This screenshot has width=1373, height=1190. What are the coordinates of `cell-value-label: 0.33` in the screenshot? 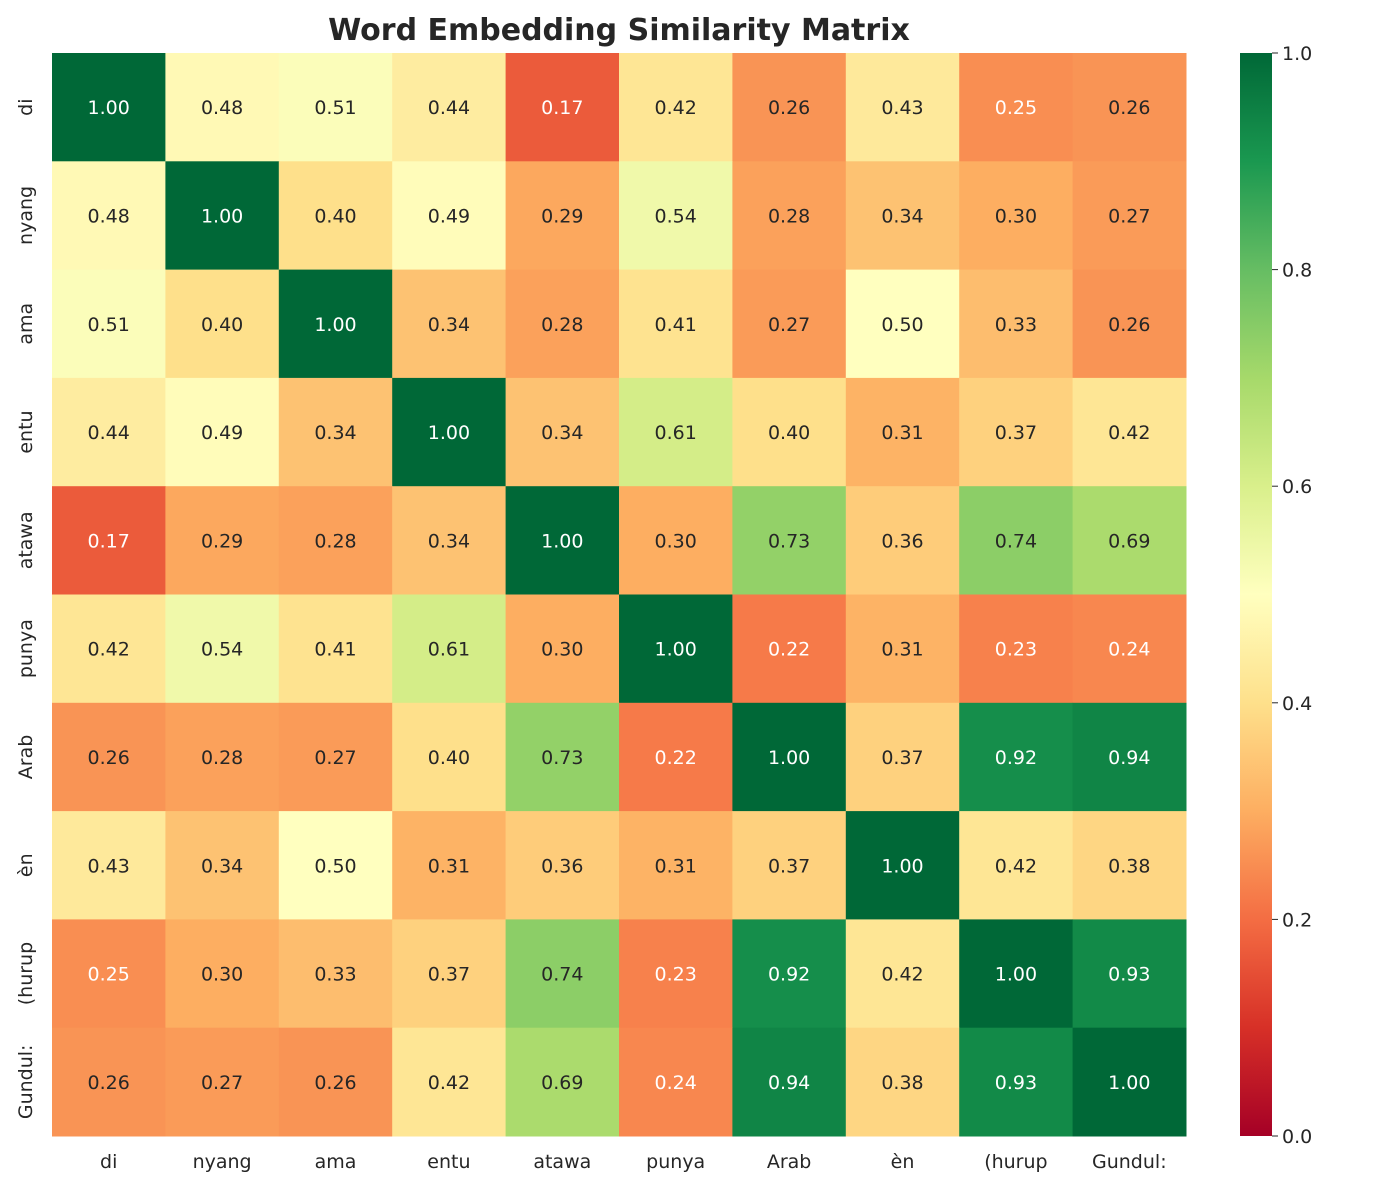 It's located at (335, 975).